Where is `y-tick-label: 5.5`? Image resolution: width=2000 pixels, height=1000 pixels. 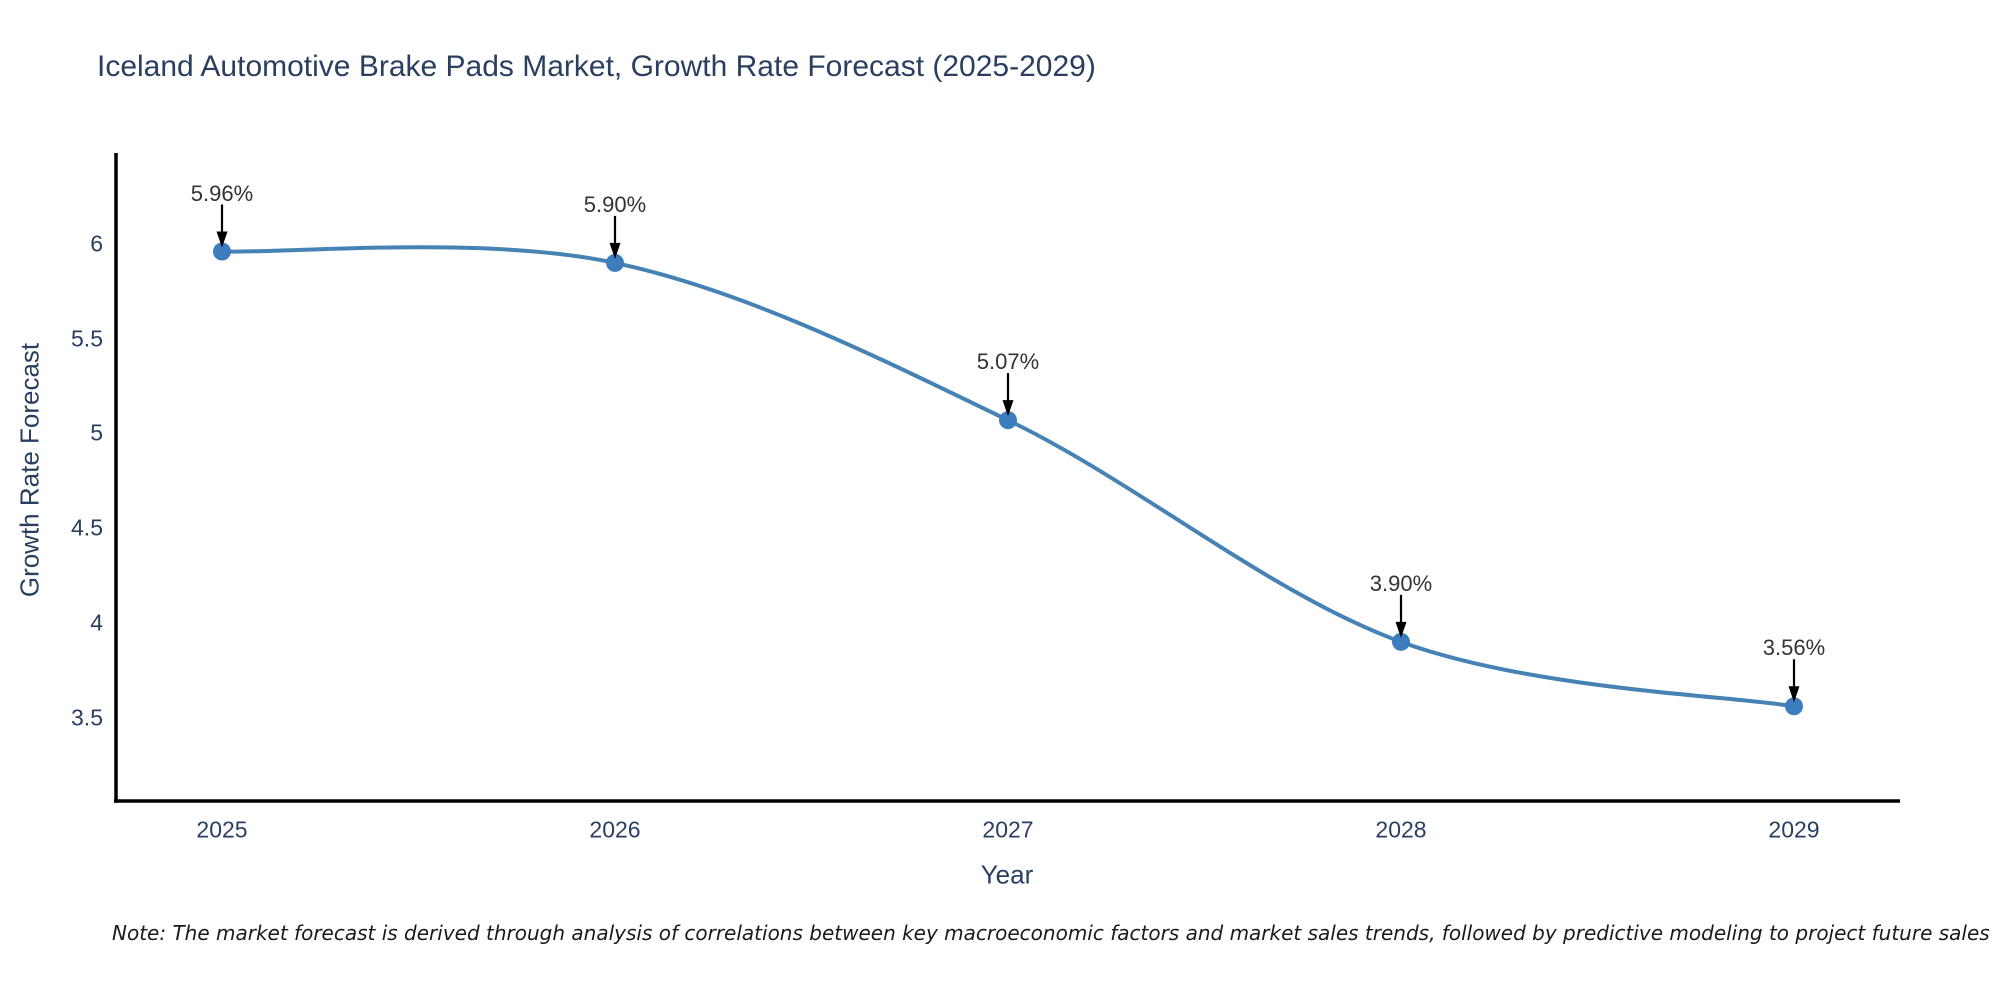
y-tick-label: 5.5 is located at coordinates (87, 338).